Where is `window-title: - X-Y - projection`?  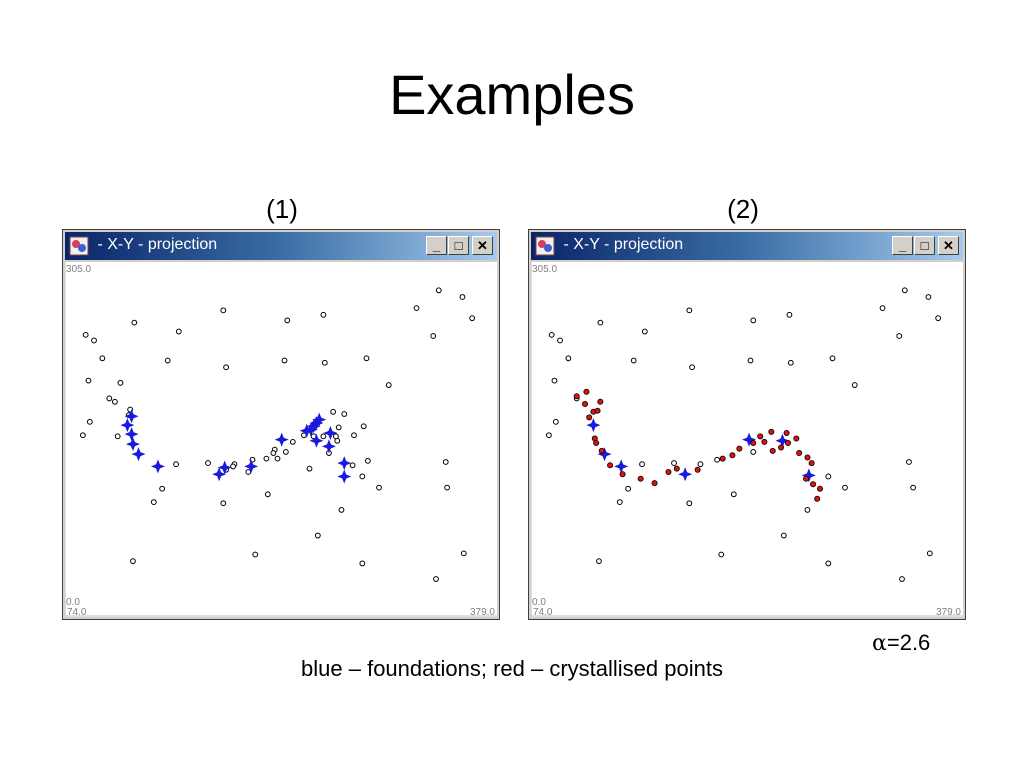 window-title: - X-Y - projection is located at coordinates (621, 244).